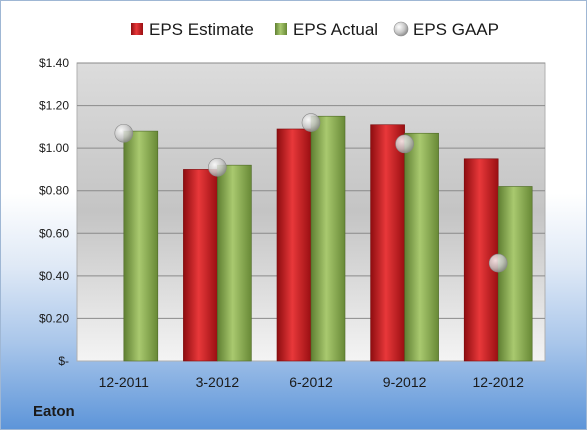  I want to click on legend-label: EPS GAAP, so click(456, 29).